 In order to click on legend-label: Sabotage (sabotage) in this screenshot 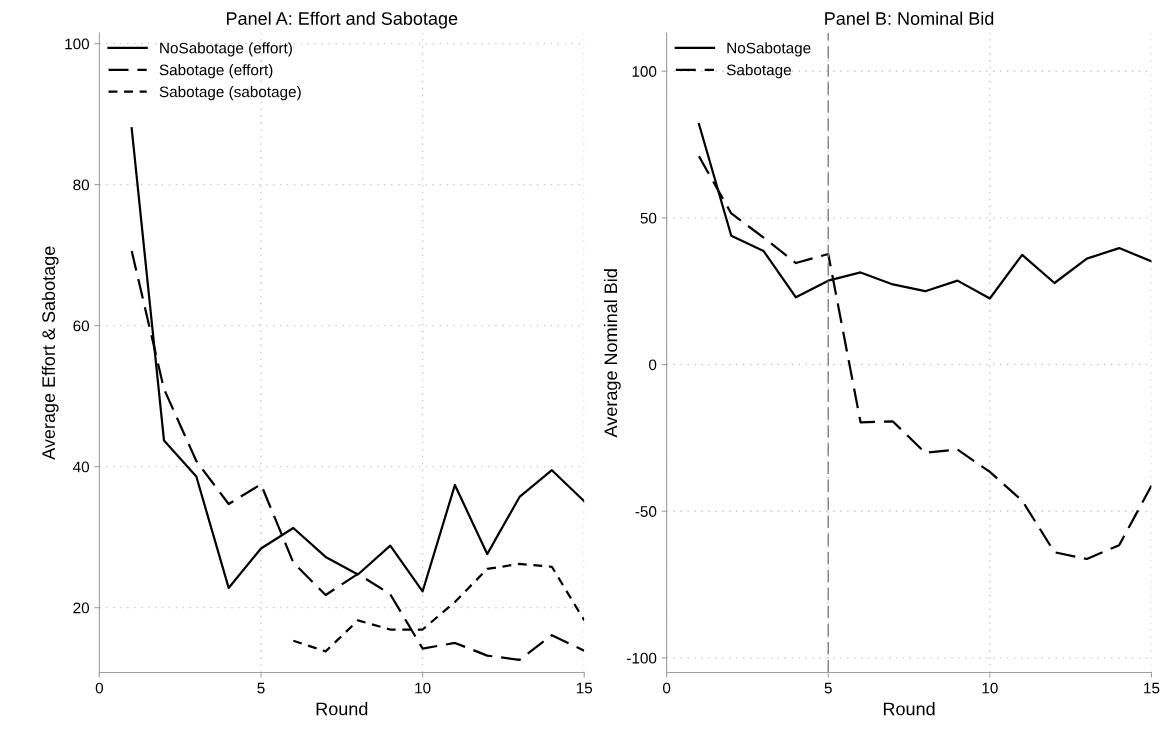, I will do `click(230, 93)`.